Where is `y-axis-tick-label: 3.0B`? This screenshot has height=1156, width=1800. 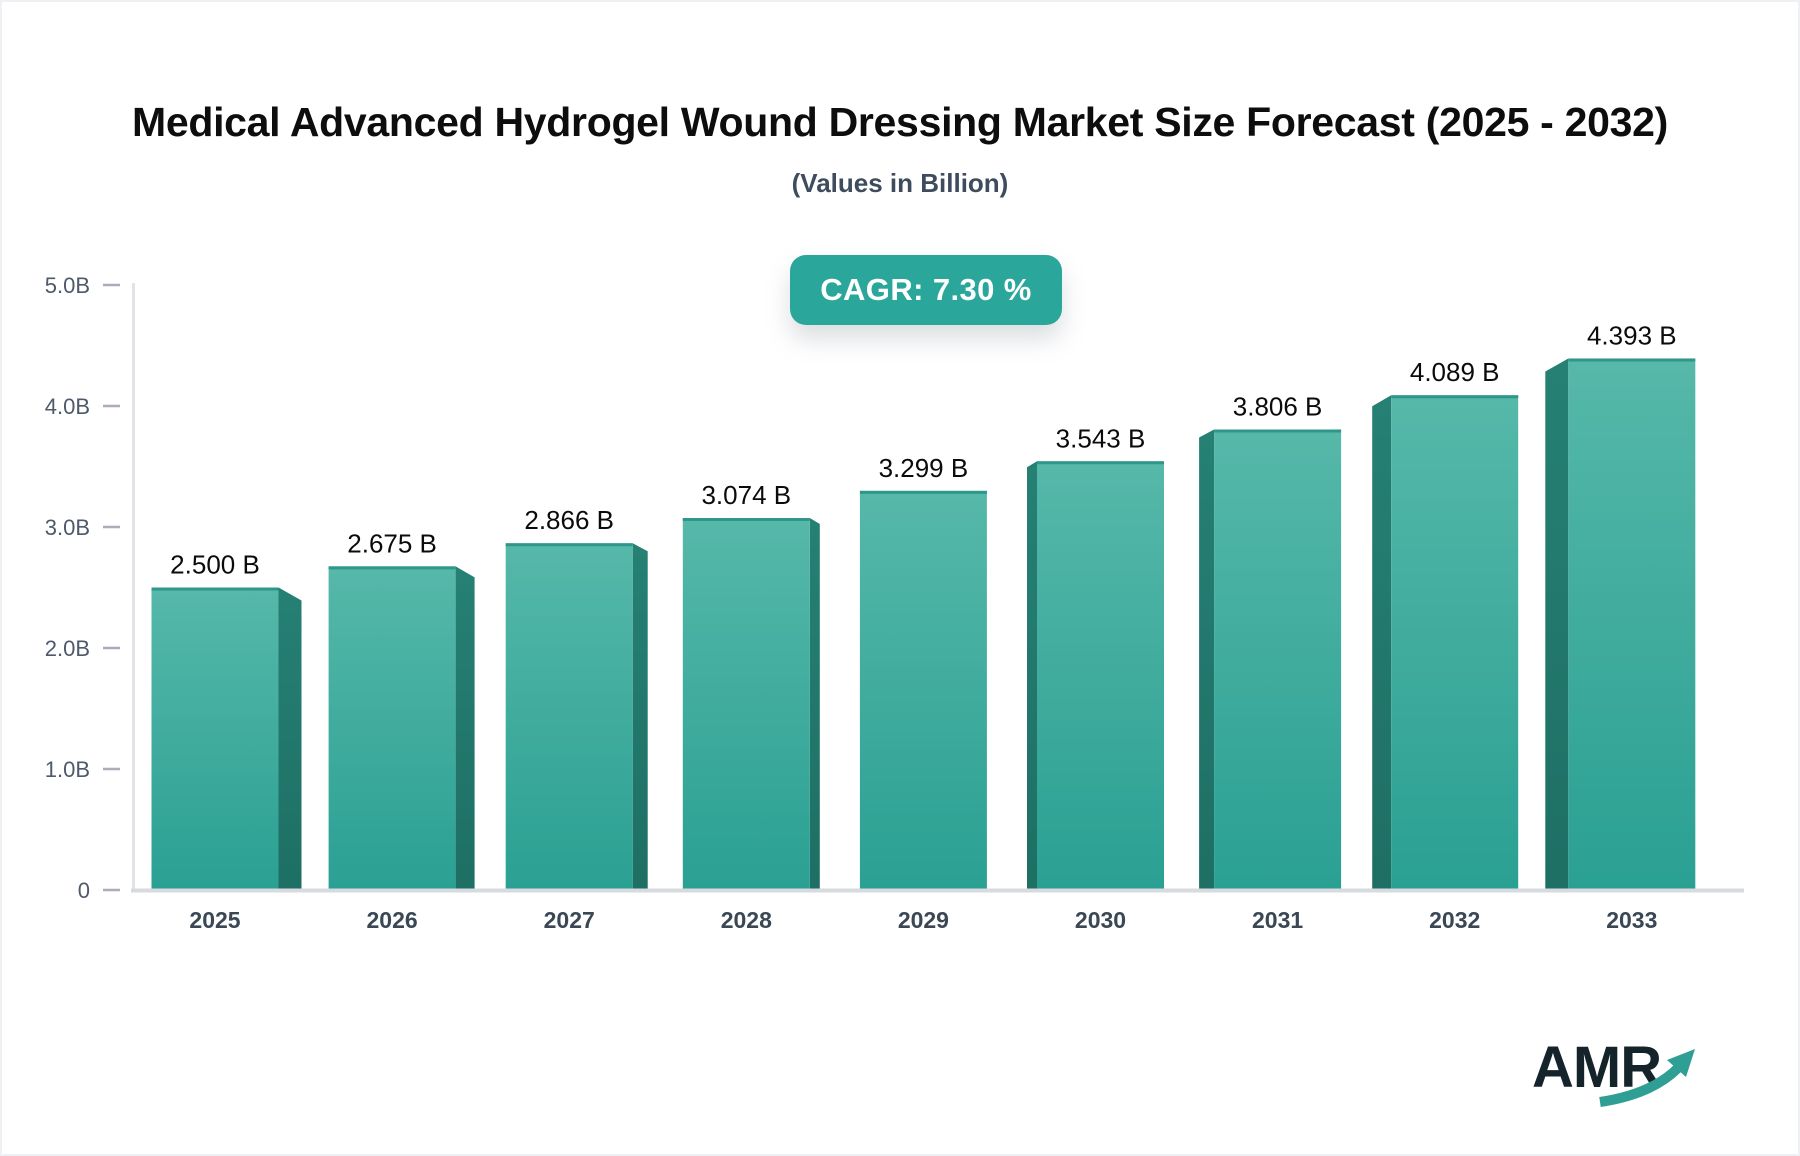 y-axis-tick-label: 3.0B is located at coordinates (67, 527).